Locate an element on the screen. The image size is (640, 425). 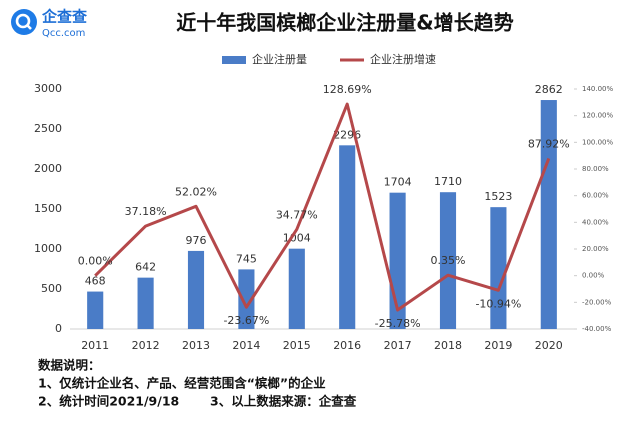
bar-value-label: 976 is located at coordinates (196, 240).